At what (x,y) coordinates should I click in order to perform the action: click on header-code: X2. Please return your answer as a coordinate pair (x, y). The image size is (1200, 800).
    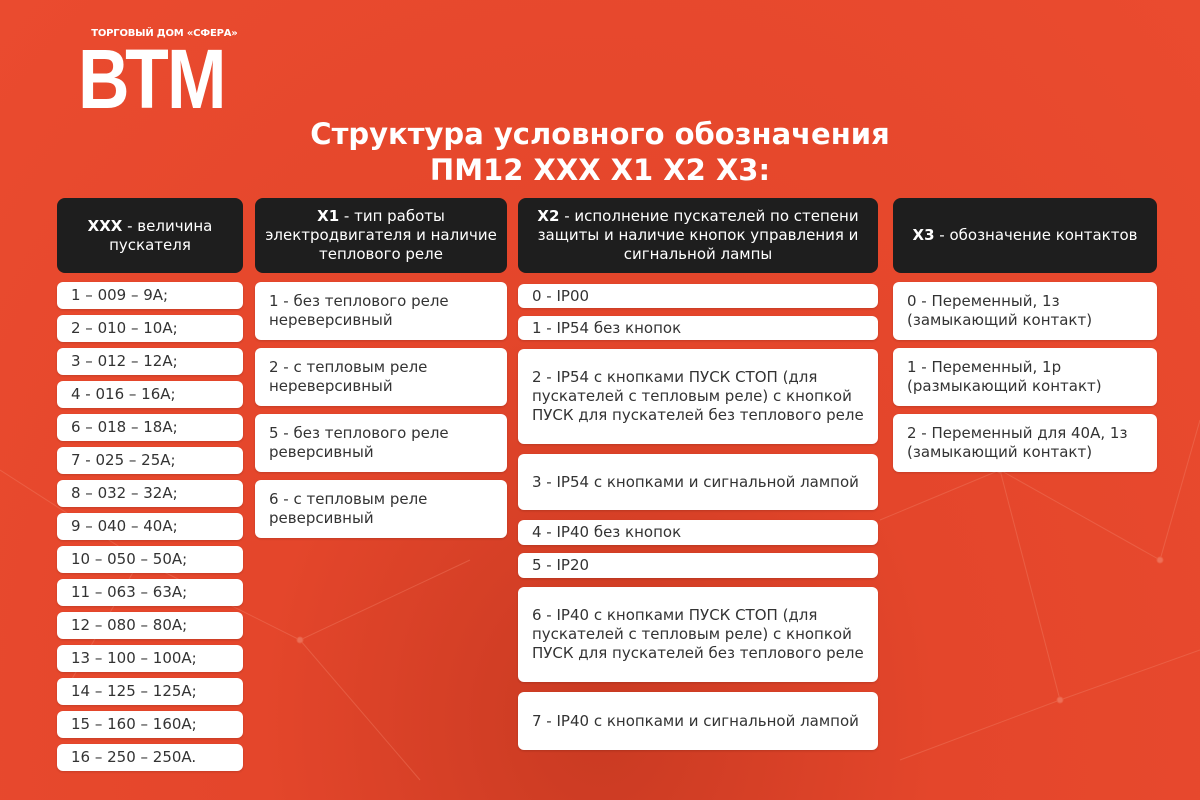
    Looking at the image, I should click on (548, 216).